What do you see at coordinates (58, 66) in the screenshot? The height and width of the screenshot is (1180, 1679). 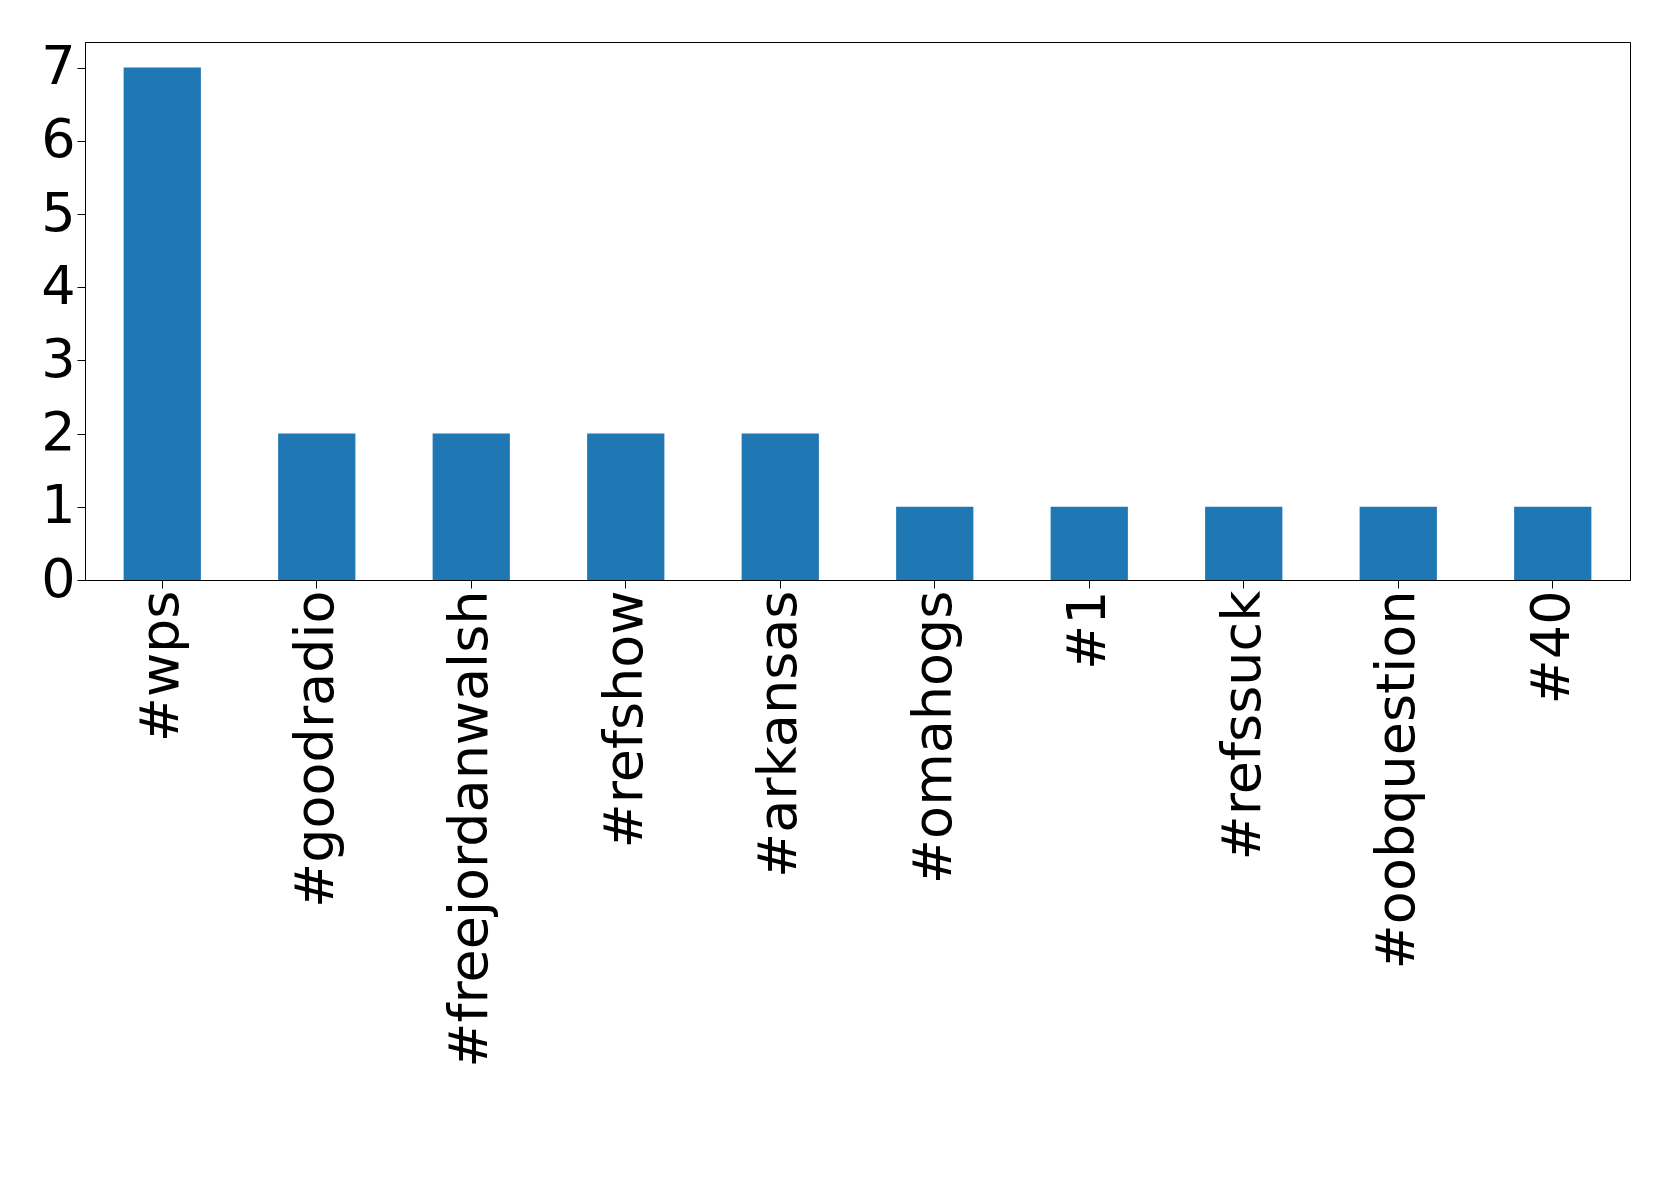 I see `y-tick-label: 7` at bounding box center [58, 66].